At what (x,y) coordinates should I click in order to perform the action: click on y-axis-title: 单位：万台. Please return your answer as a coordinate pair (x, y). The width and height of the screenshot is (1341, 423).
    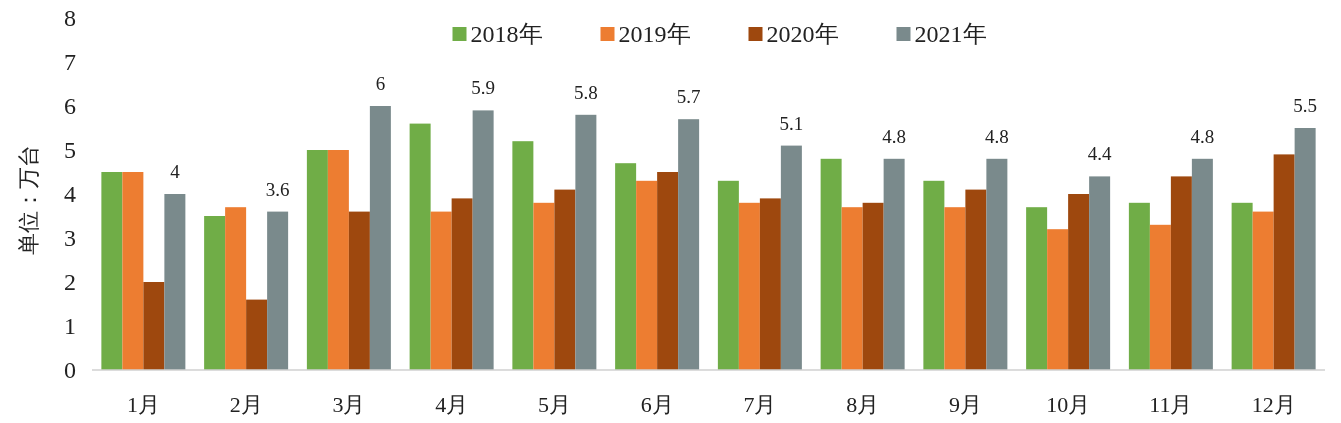
    Looking at the image, I should click on (28, 200).